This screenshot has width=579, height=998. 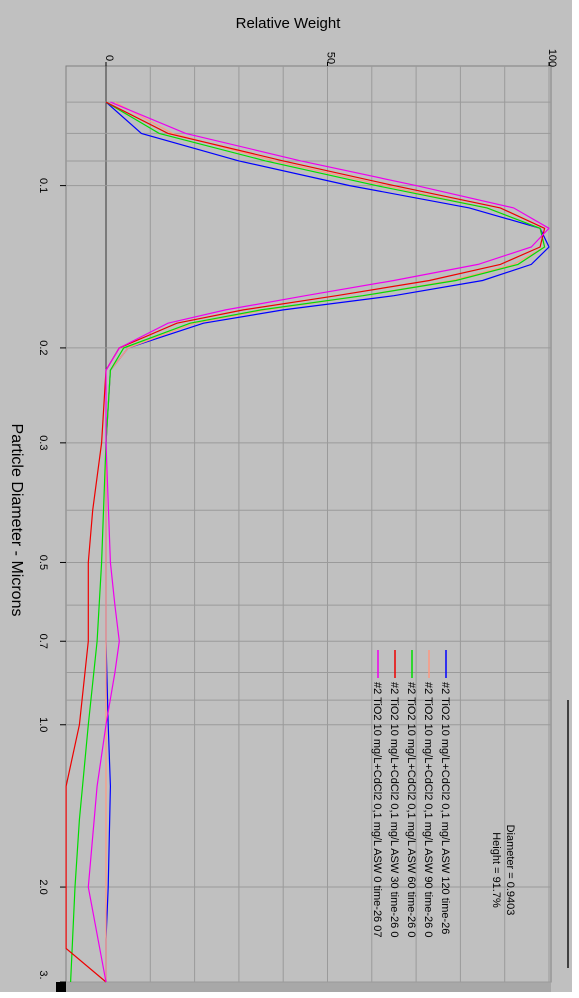 I want to click on bottom-scroll-strip, so click(x=308, y=987).